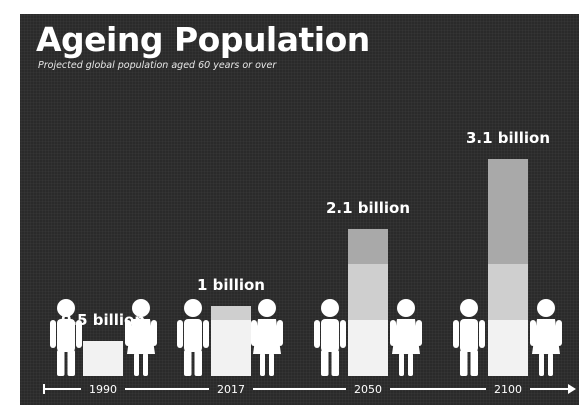 This screenshot has width=579, height=405. I want to click on value-label: 2.1 billion, so click(368, 208).